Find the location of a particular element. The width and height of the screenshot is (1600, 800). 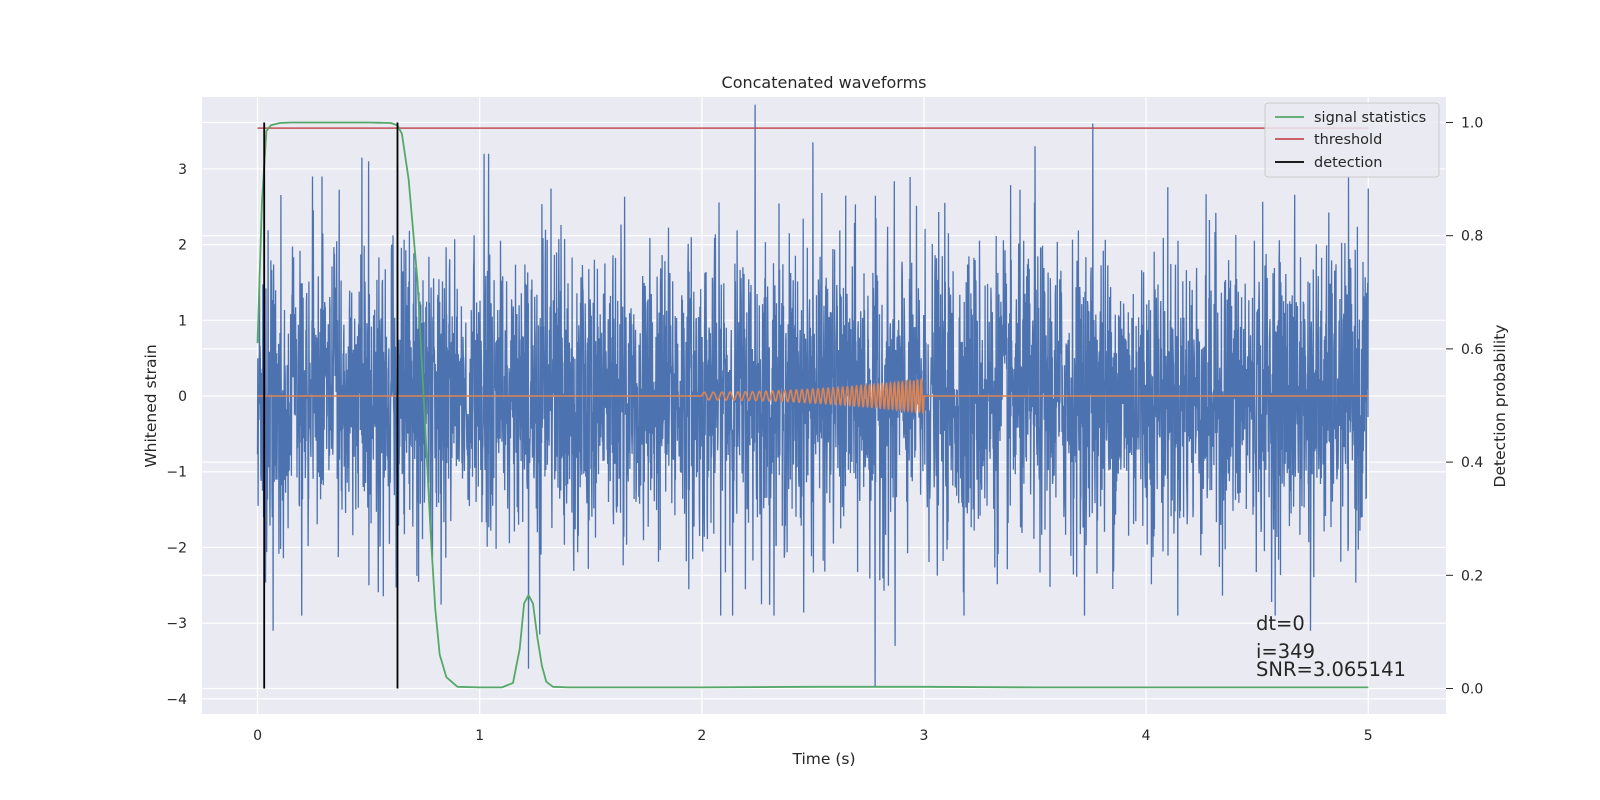

chart-title: Concatenated waveforms is located at coordinates (824, 82).